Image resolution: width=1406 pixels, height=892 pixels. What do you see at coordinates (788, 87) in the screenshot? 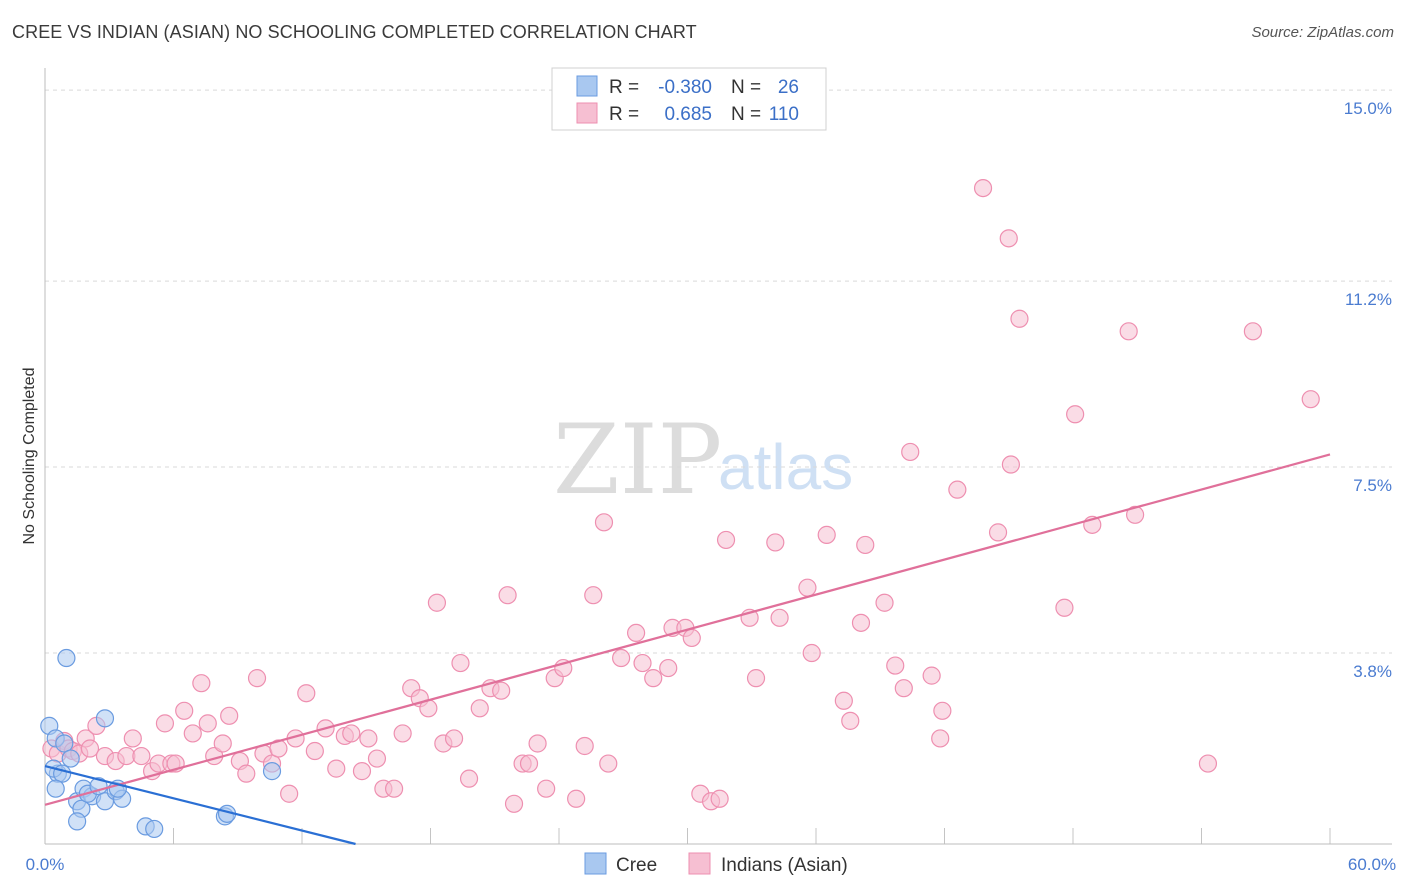
I see `stats-cree-n-value: 26` at bounding box center [788, 87].